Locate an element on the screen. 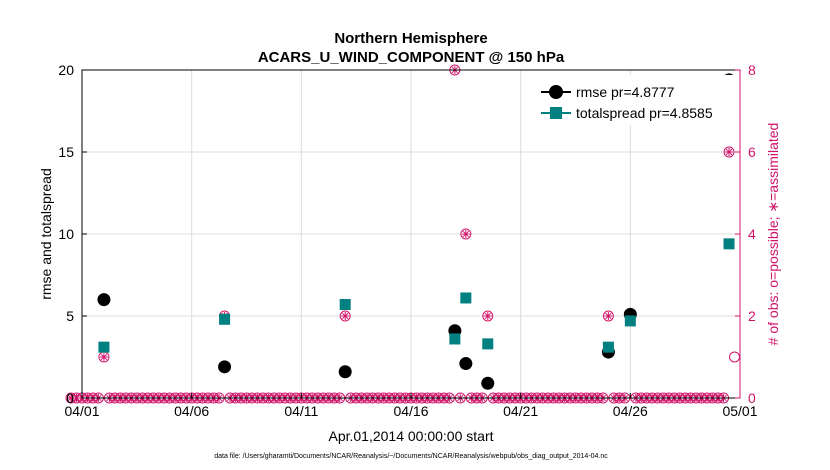 The image size is (830, 470). legend-totalspread-label: totalspread pr=4.8585 is located at coordinates (644, 113).